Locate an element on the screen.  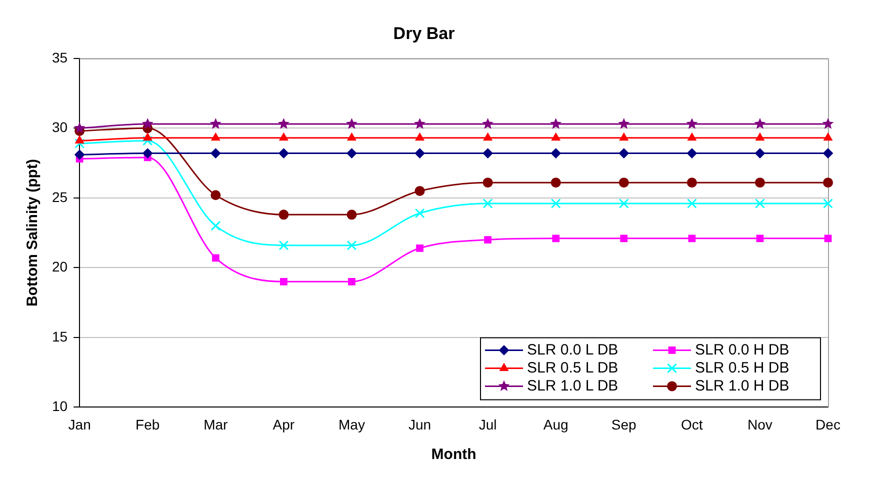
legend-label: SLR 1.0 H DB is located at coordinates (742, 385).